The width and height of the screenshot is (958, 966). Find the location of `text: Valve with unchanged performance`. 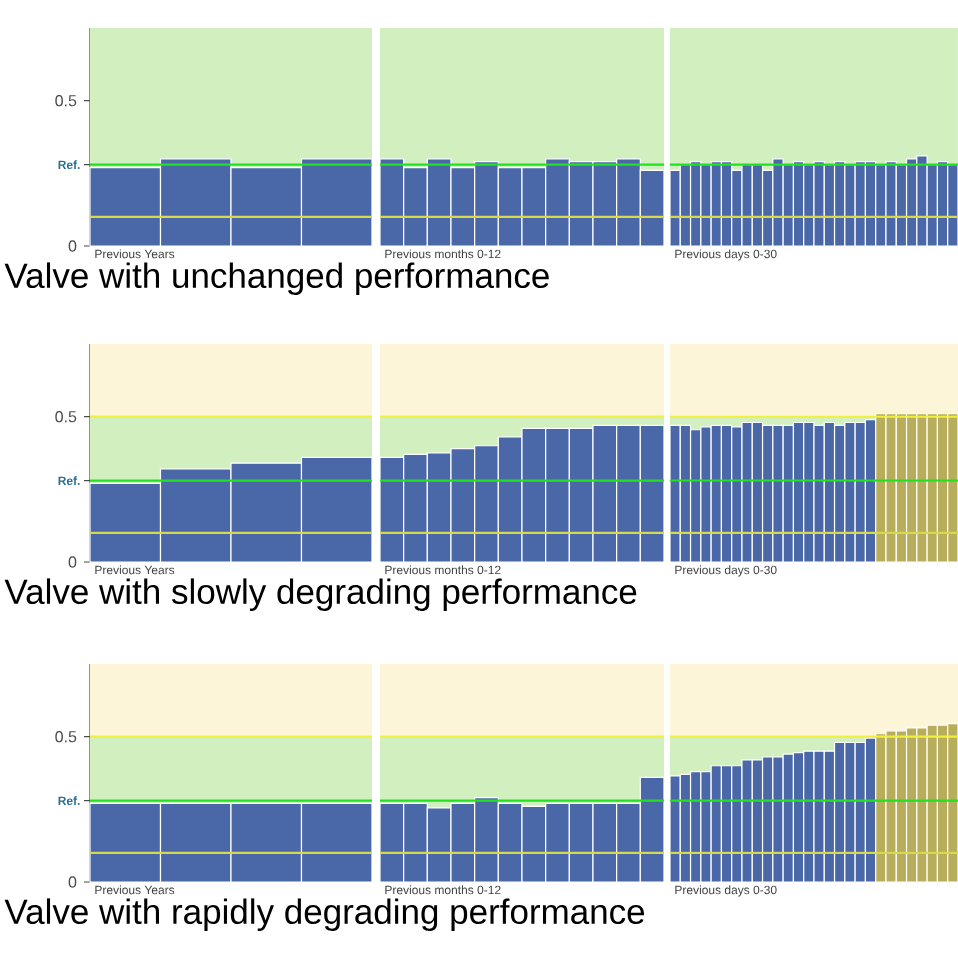

text: Valve with unchanged performance is located at coordinates (276, 279).